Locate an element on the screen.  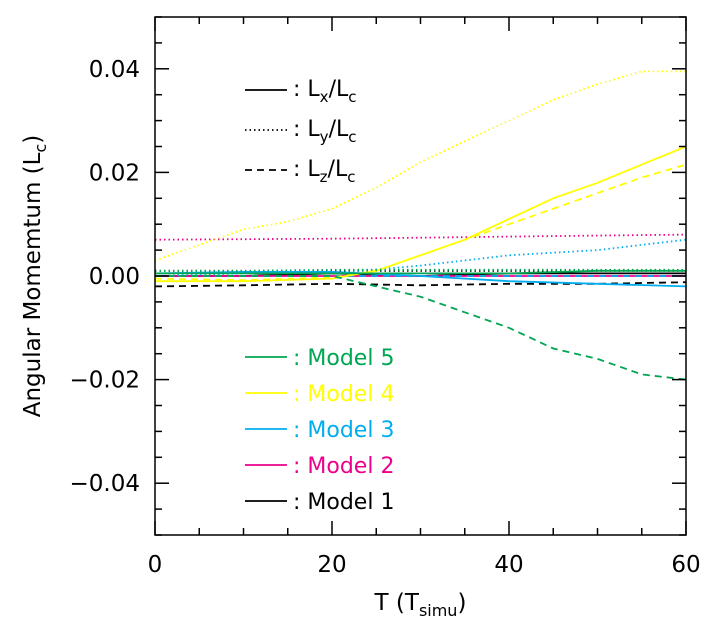
series-model4-lz is located at coordinates (420, 222).